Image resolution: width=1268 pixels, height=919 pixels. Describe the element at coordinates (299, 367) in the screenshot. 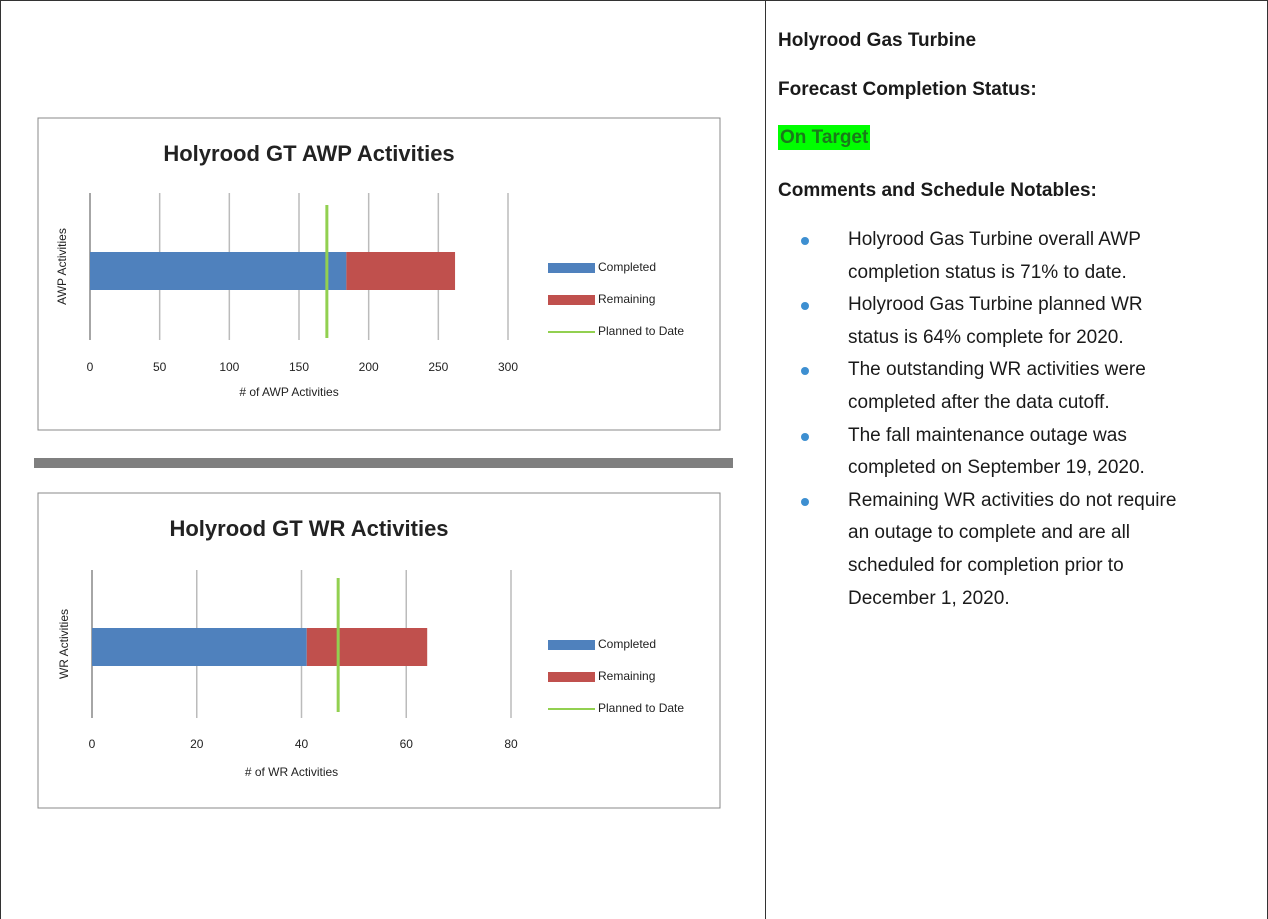

I see `x-tick-label: 150` at that location.